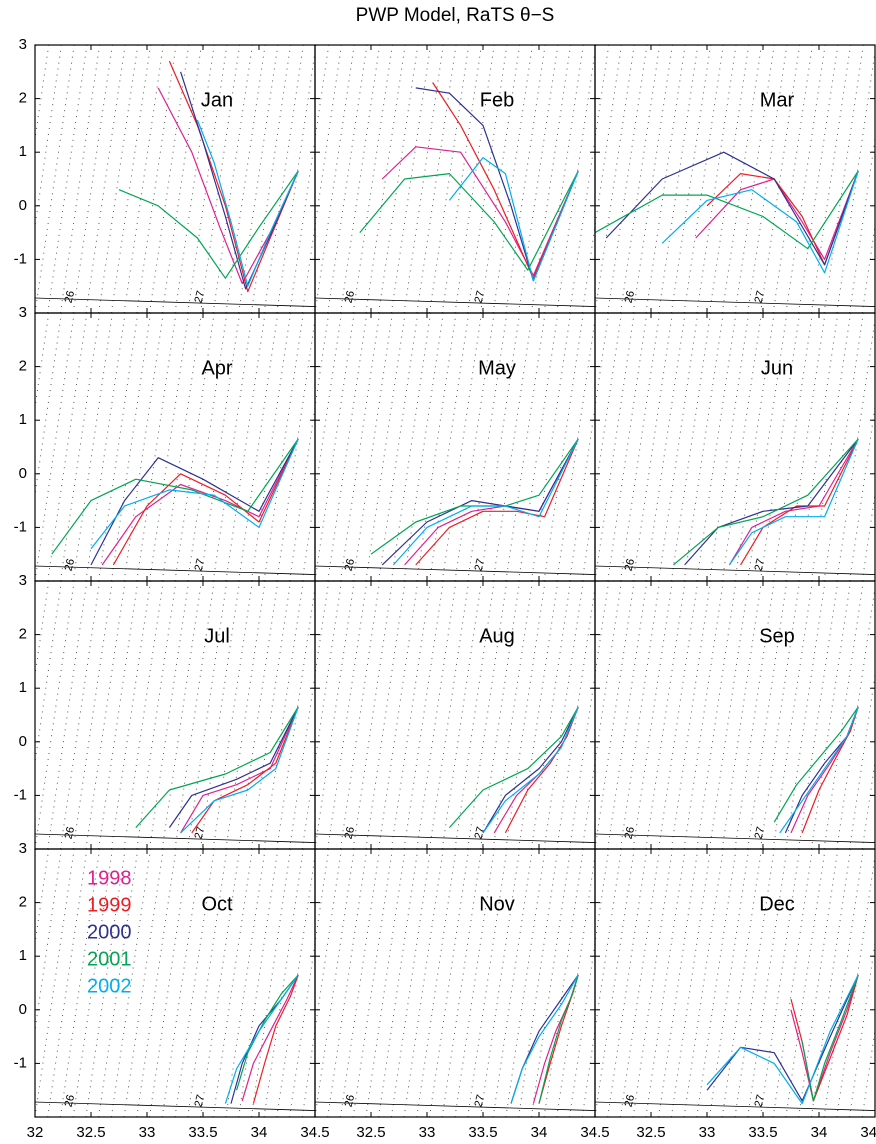 Image resolution: width=876 pixels, height=1144 pixels. I want to click on x-tick-label: 34.5, so click(314, 1132).